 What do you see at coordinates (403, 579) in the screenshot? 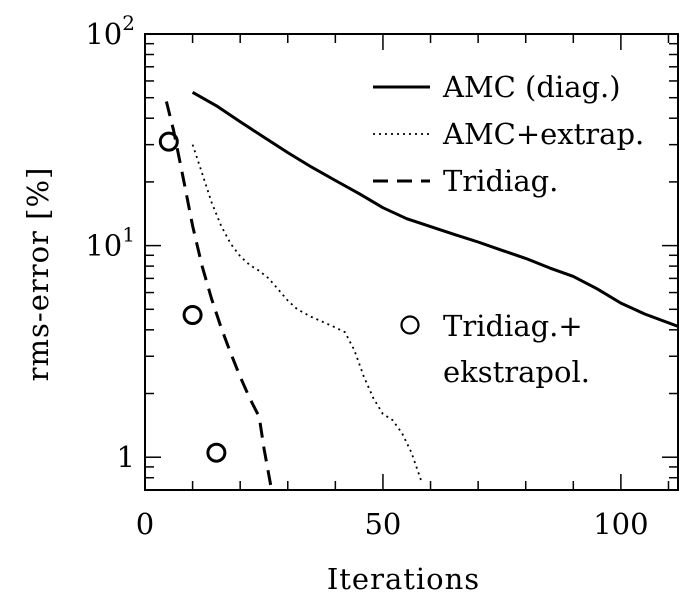
I see `x-axis-title: Iterations` at bounding box center [403, 579].